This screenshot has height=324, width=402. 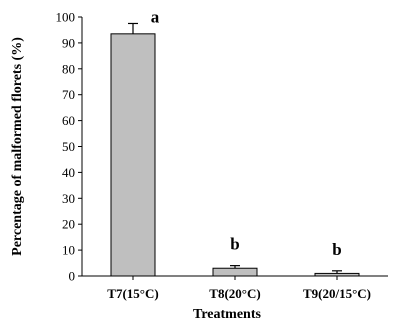 What do you see at coordinates (68, 172) in the screenshot?
I see `y-tick-label: 40` at bounding box center [68, 172].